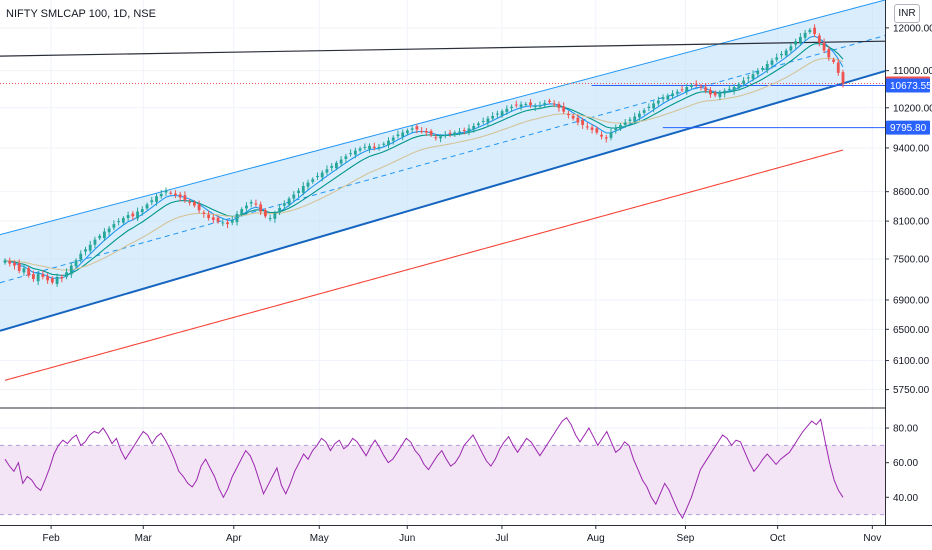 The image size is (932, 550). Describe the element at coordinates (911, 300) in the screenshot. I see `price-tick-label: 6900.00` at that location.